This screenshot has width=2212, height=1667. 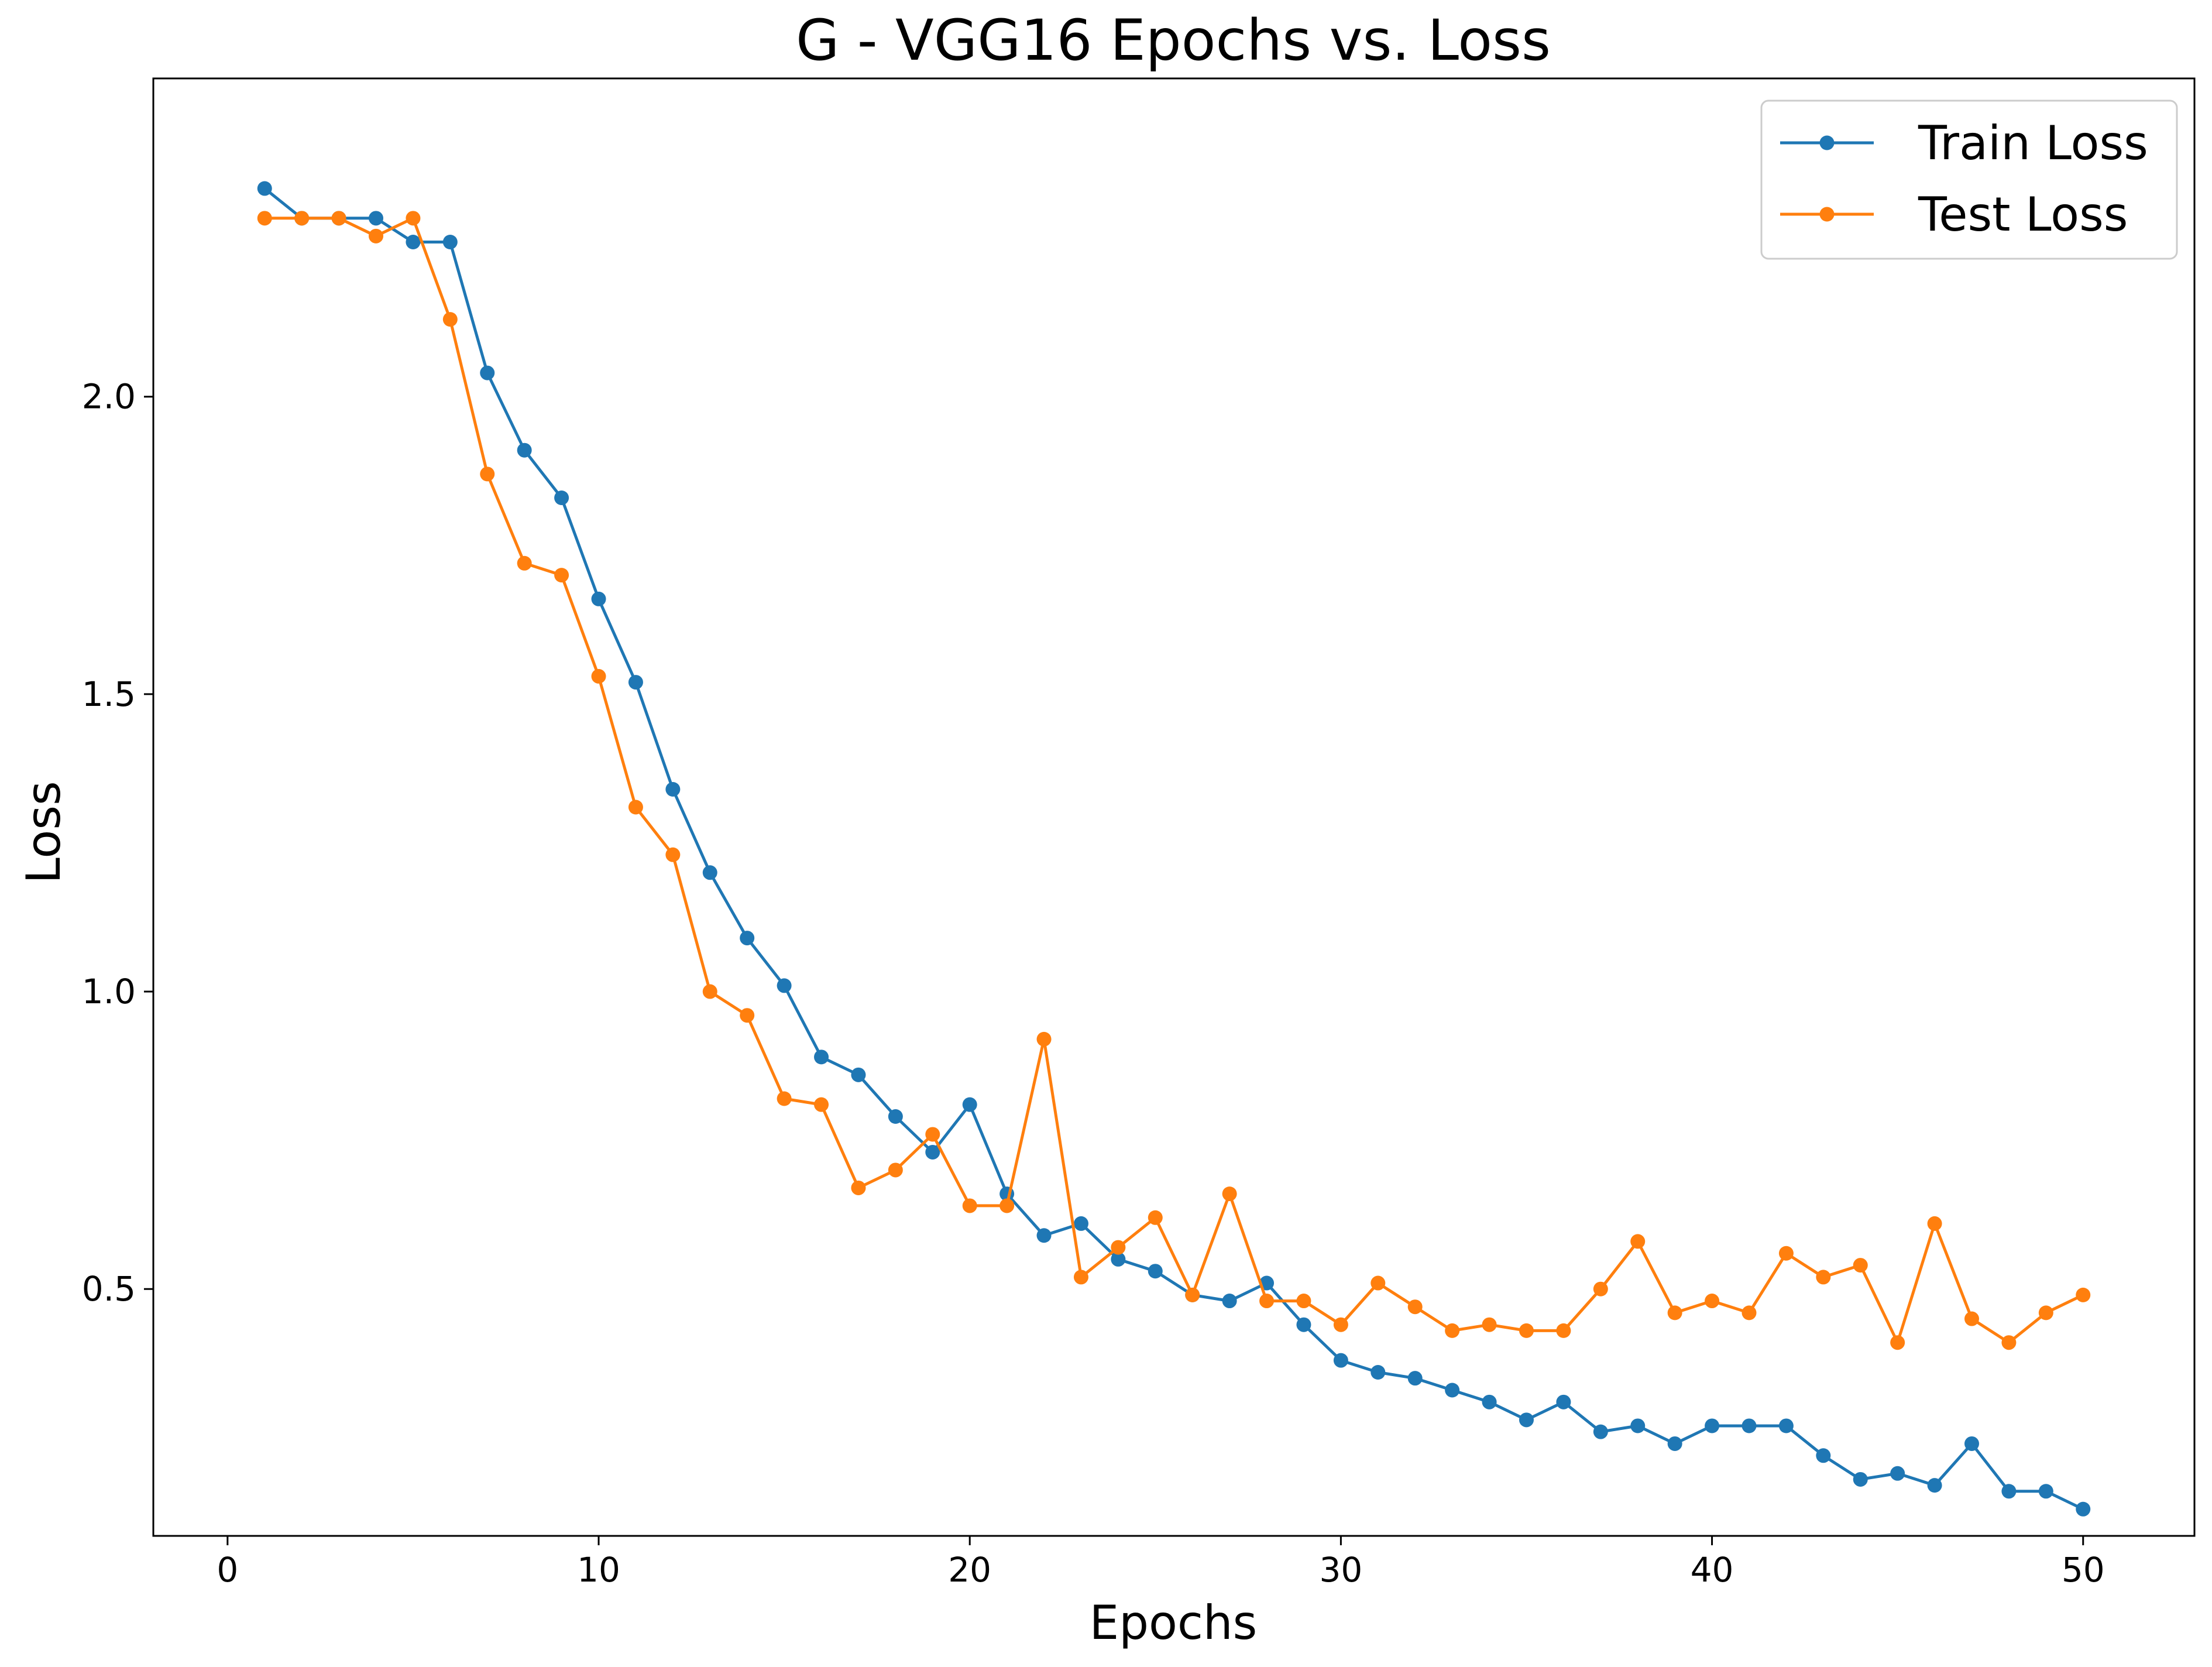 What do you see at coordinates (109, 694) in the screenshot?
I see `y-tick-label: 1.5` at bounding box center [109, 694].